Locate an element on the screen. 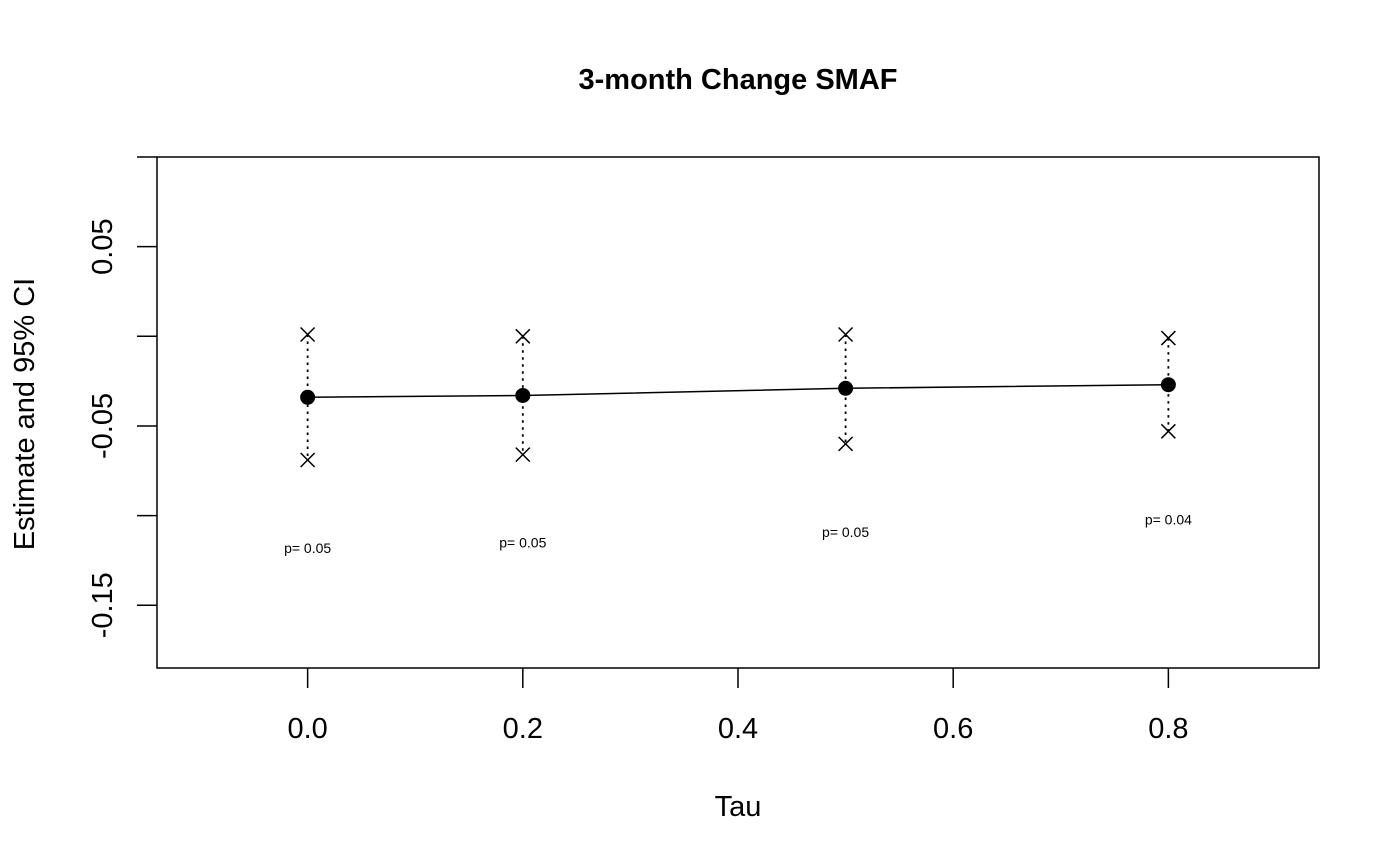  chart-title: 3-month Change SMAF is located at coordinates (738, 80).